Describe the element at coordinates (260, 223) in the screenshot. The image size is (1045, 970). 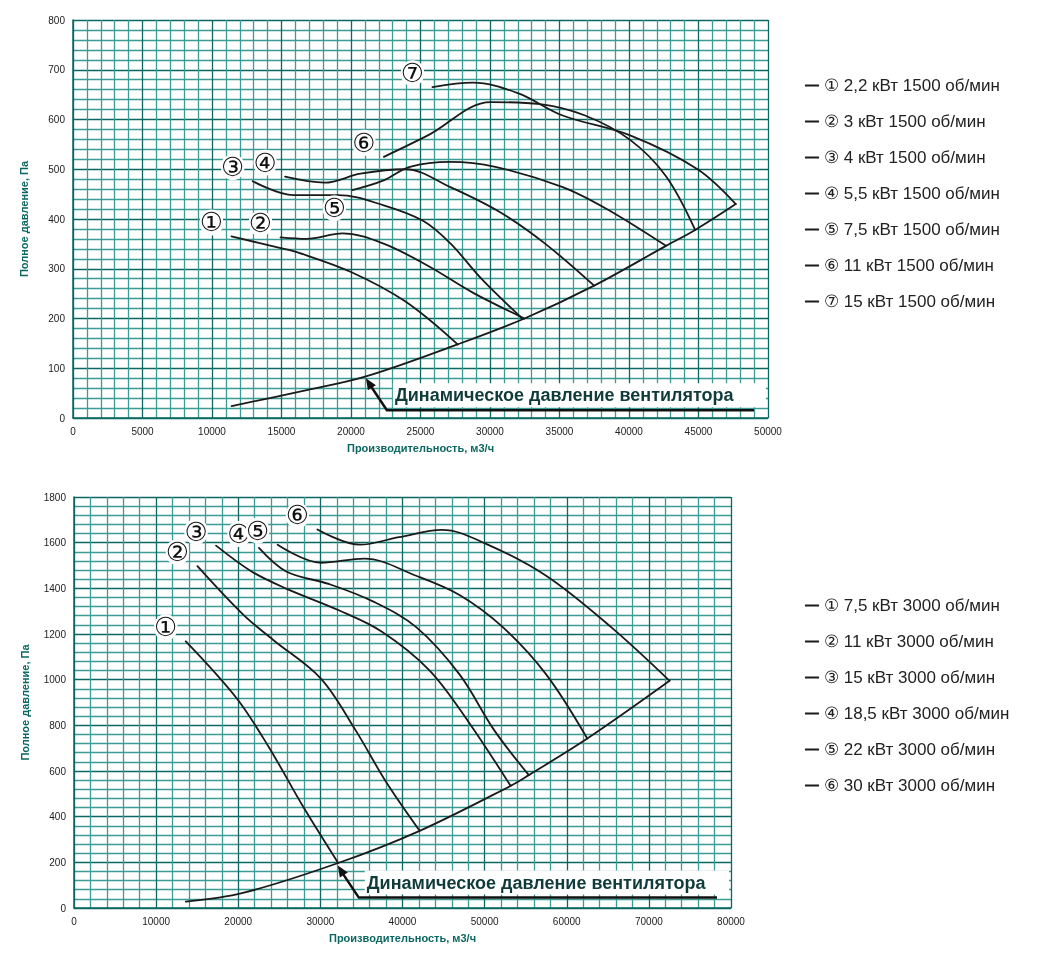
I see `annotation: ②` at that location.